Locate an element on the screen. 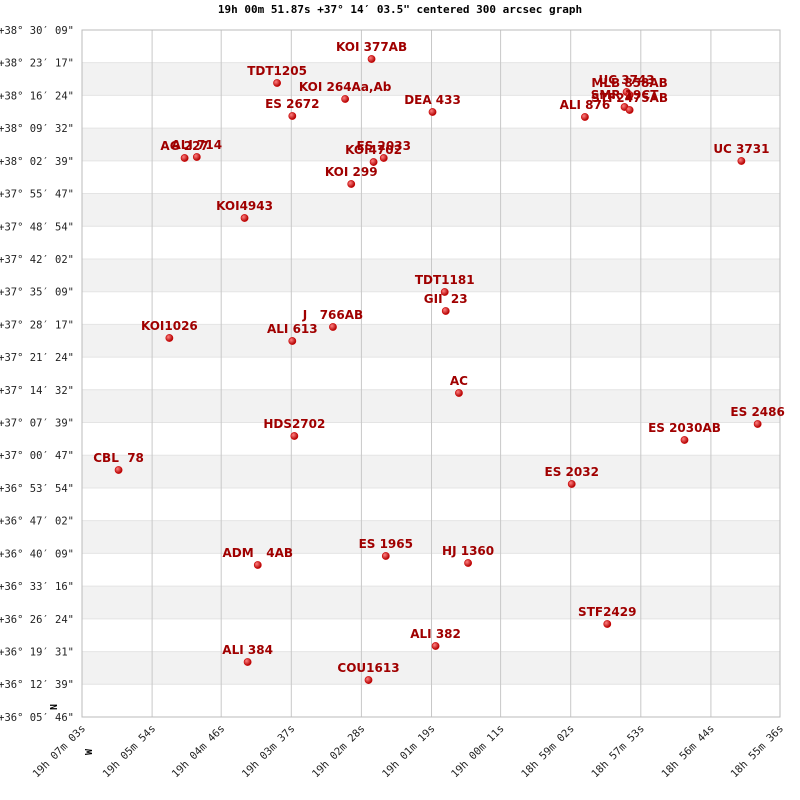 Image resolution: width=800 pixels, height=800 pixels. point-label: J 766AB is located at coordinates (332, 315).